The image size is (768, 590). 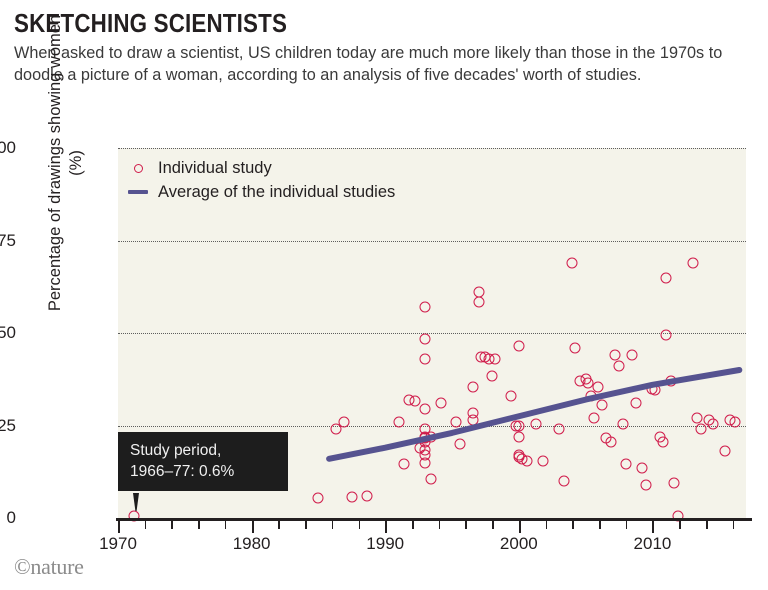 I want to click on y-axis-tick-label: 75, so click(x=8, y=240).